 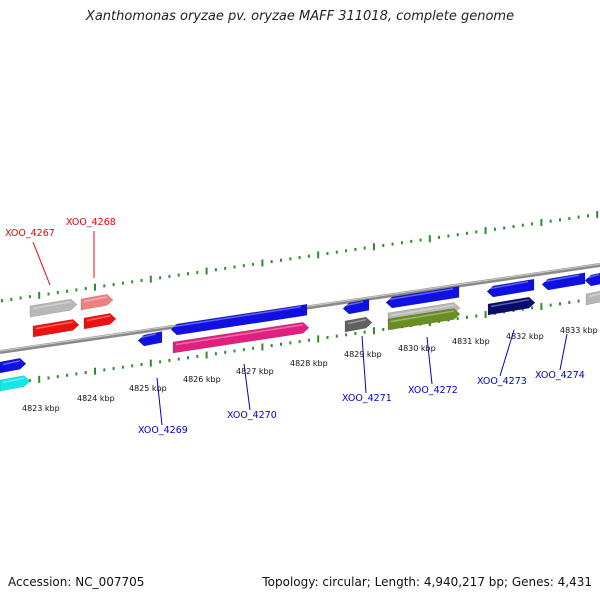 I want to click on gene-arrow-xoo-4271-gray, so click(x=358, y=324).